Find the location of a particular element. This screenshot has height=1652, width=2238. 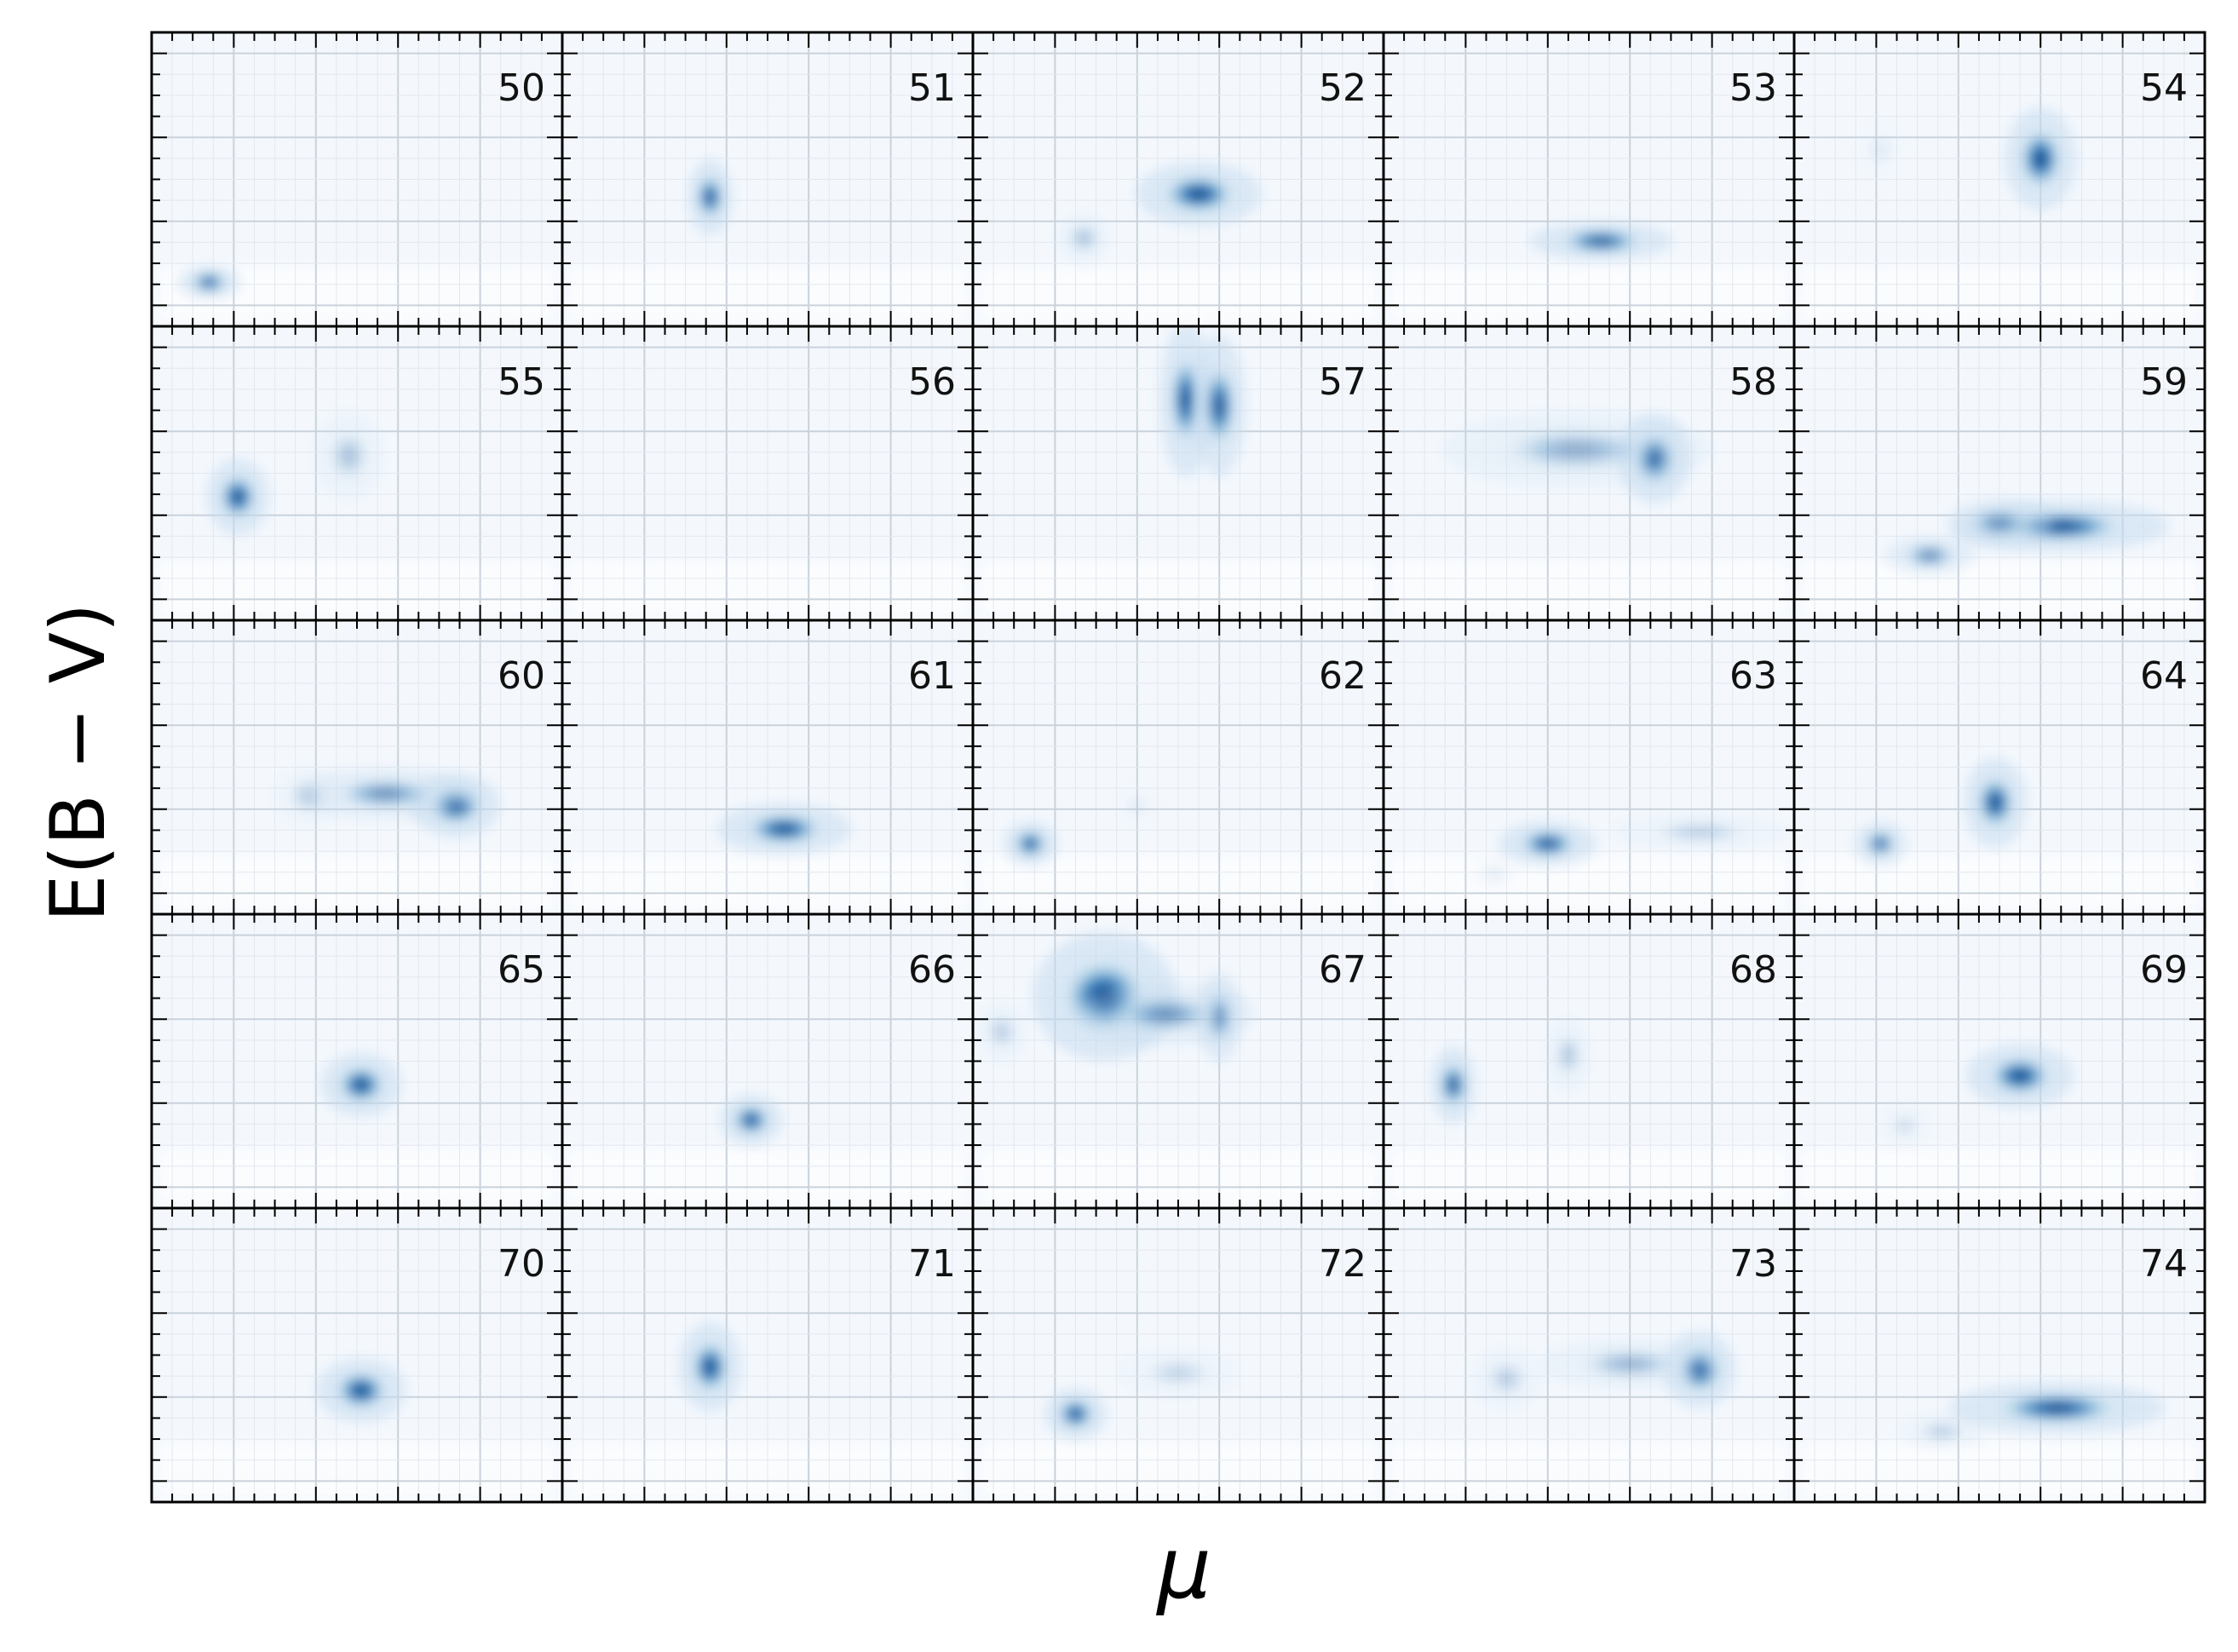

panel-64: 64 is located at coordinates (1999, 767).